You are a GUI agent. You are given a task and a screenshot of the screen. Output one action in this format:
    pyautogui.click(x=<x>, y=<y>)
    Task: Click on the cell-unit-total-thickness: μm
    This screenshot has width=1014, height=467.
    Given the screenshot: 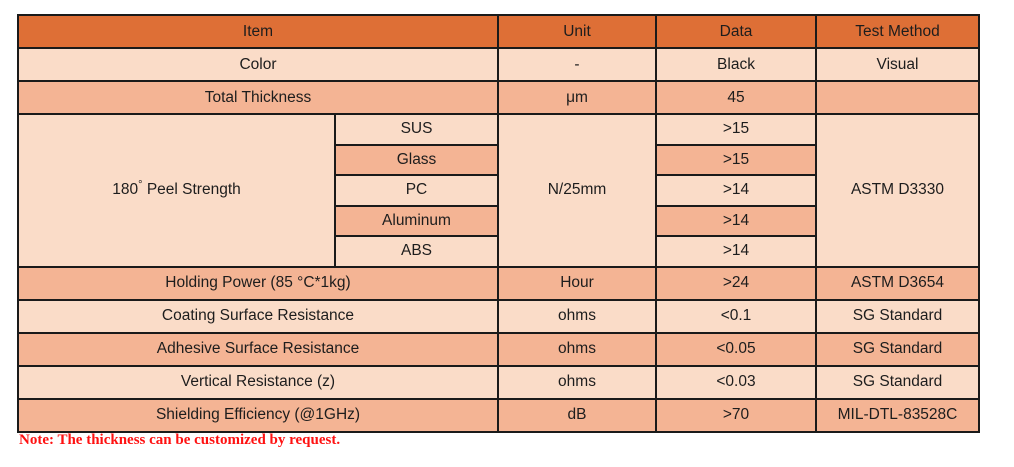 What is the action you would take?
    pyautogui.click(x=577, y=97)
    